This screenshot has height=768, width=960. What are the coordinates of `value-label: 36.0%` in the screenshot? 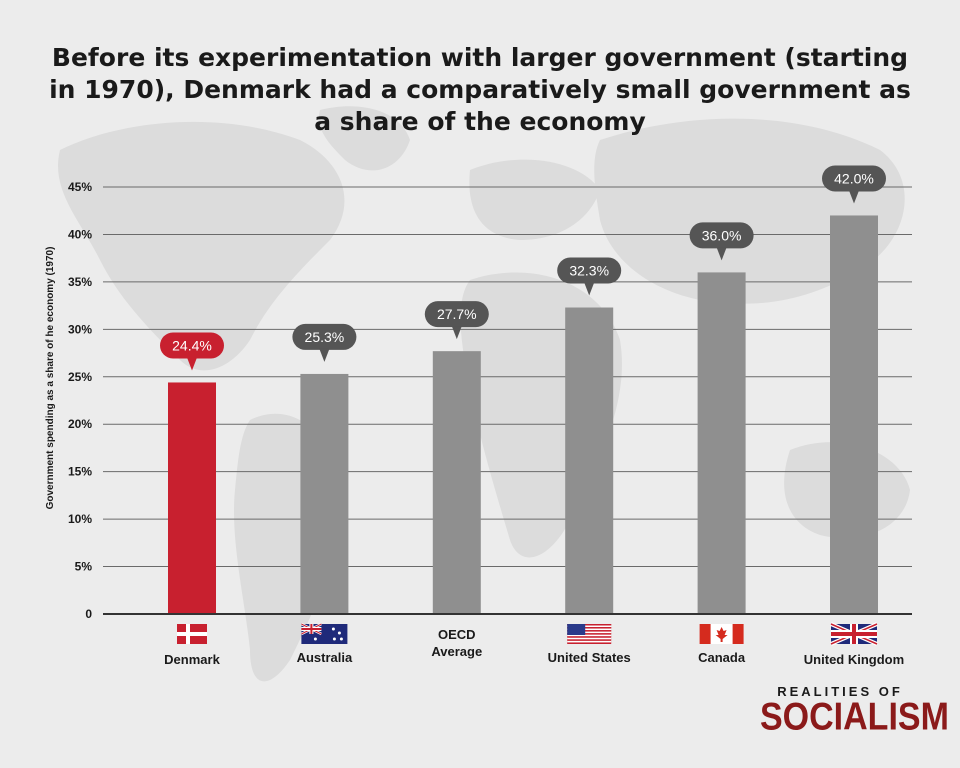 It's located at (722, 235).